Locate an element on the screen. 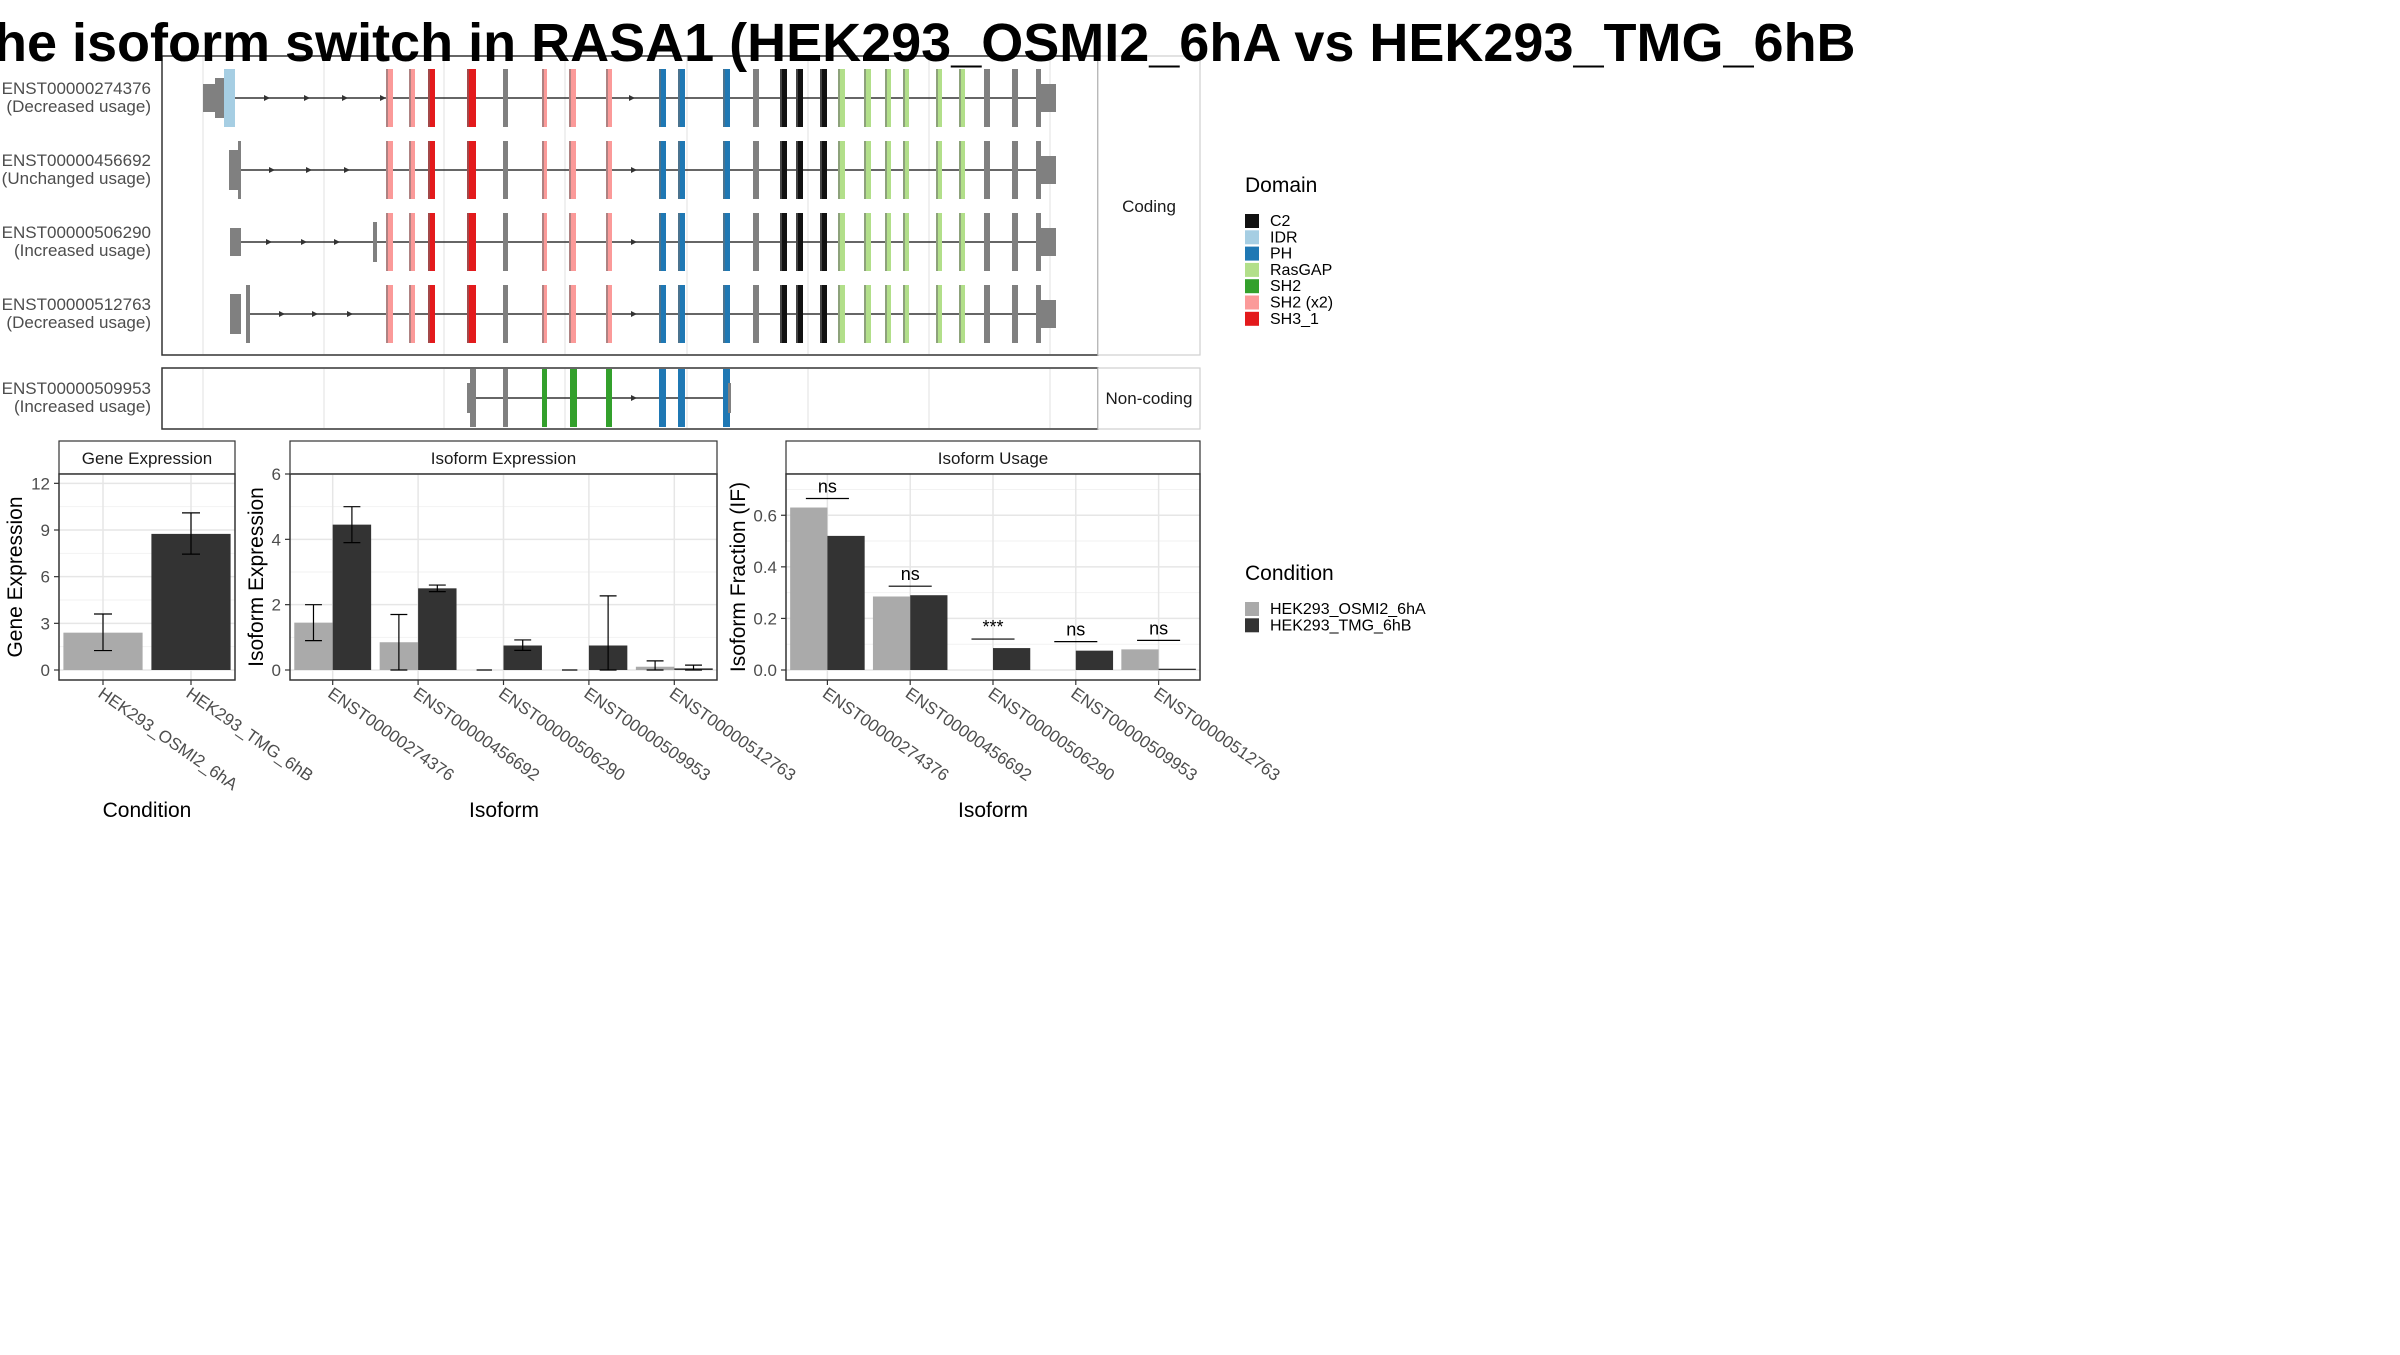 The image size is (2400, 1355). coding-panel-background is located at coordinates (630, 205).